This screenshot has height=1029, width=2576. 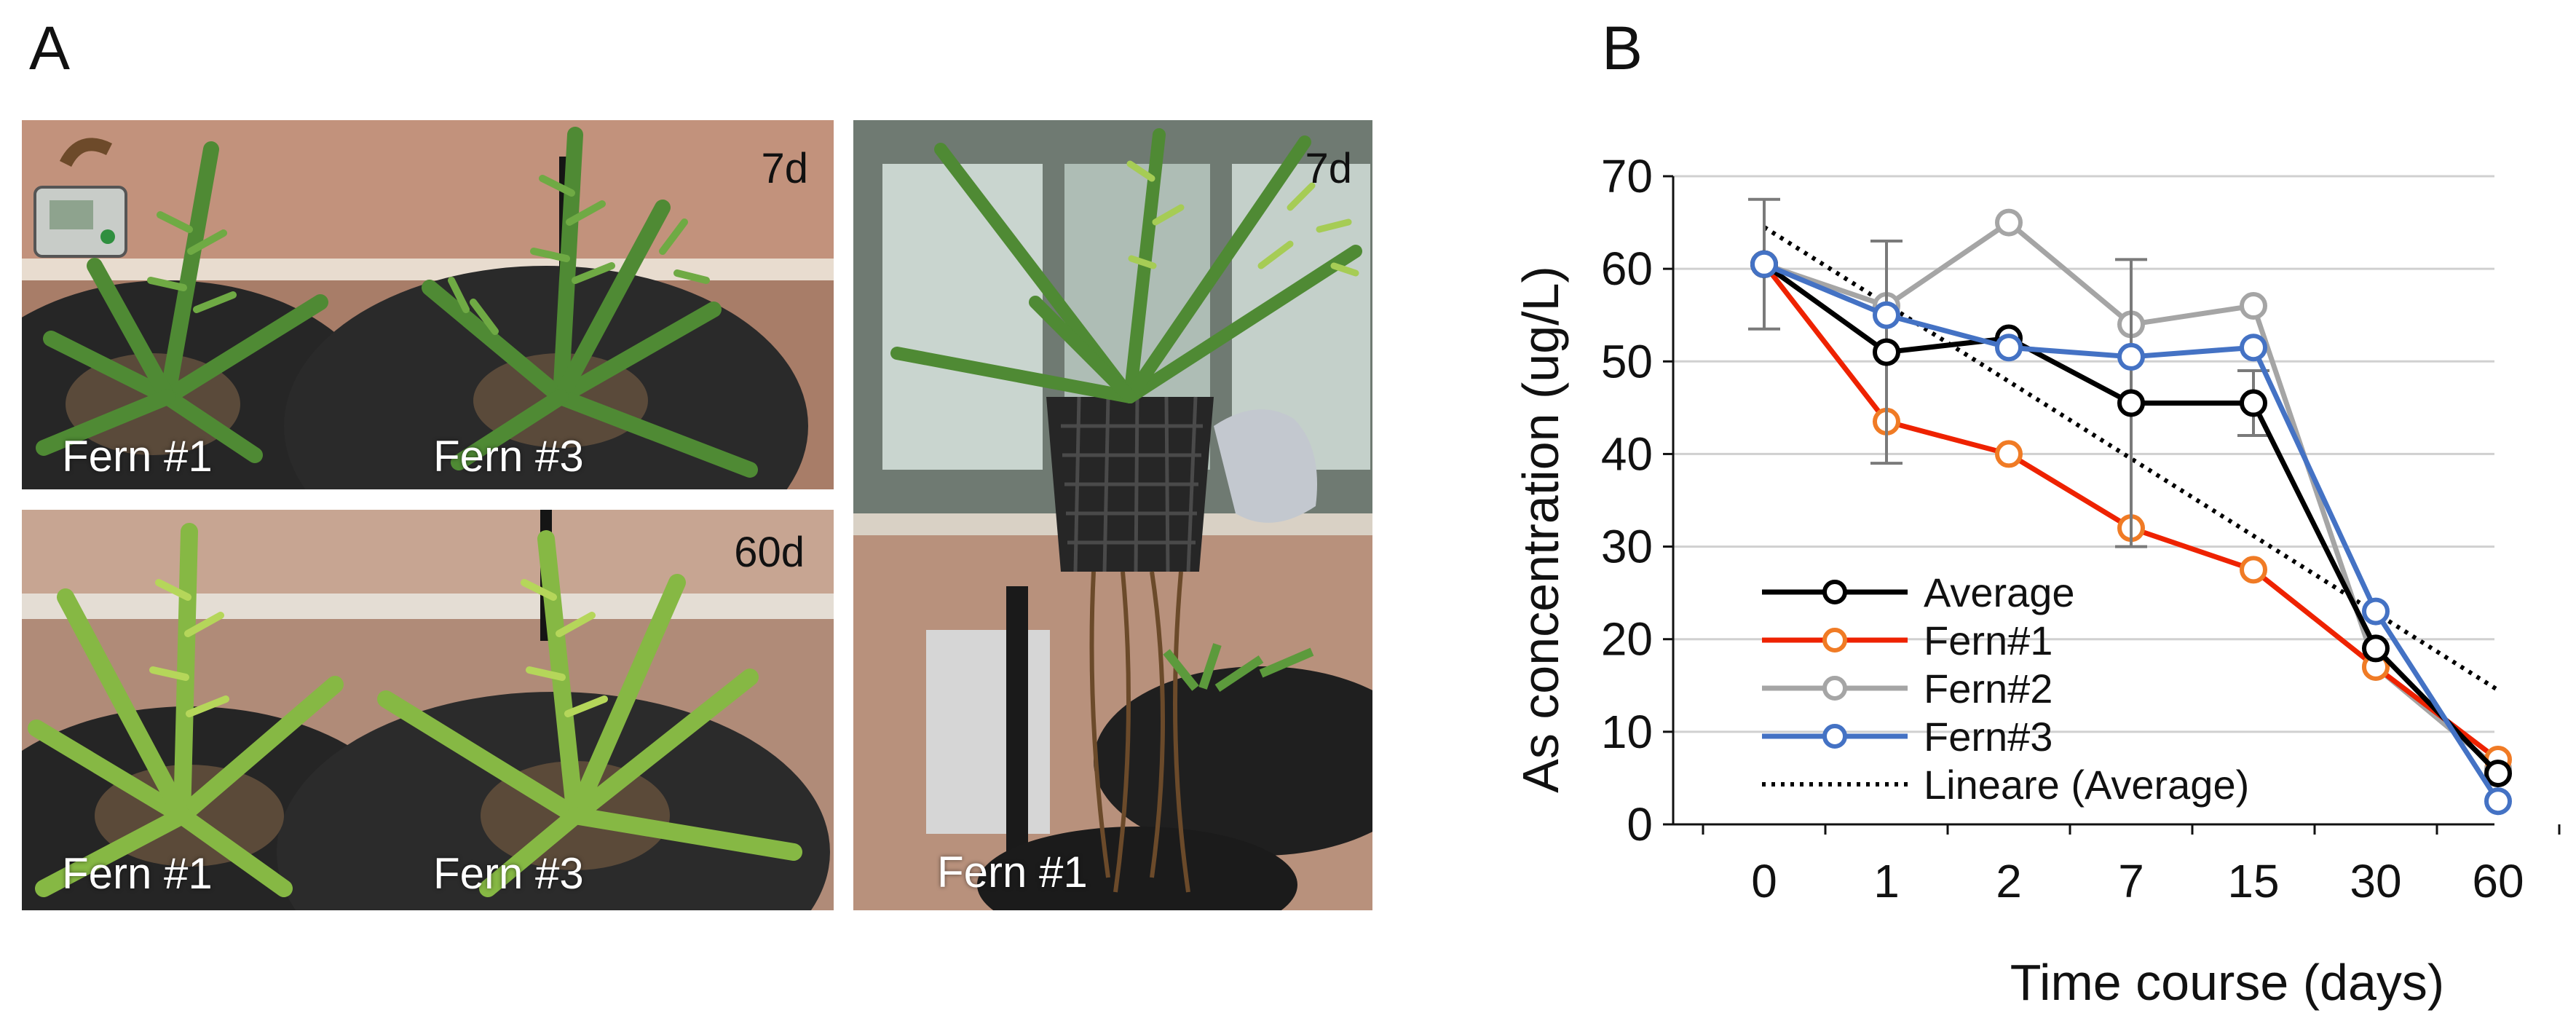 I want to click on y-tick-label: 40, so click(x=1627, y=453).